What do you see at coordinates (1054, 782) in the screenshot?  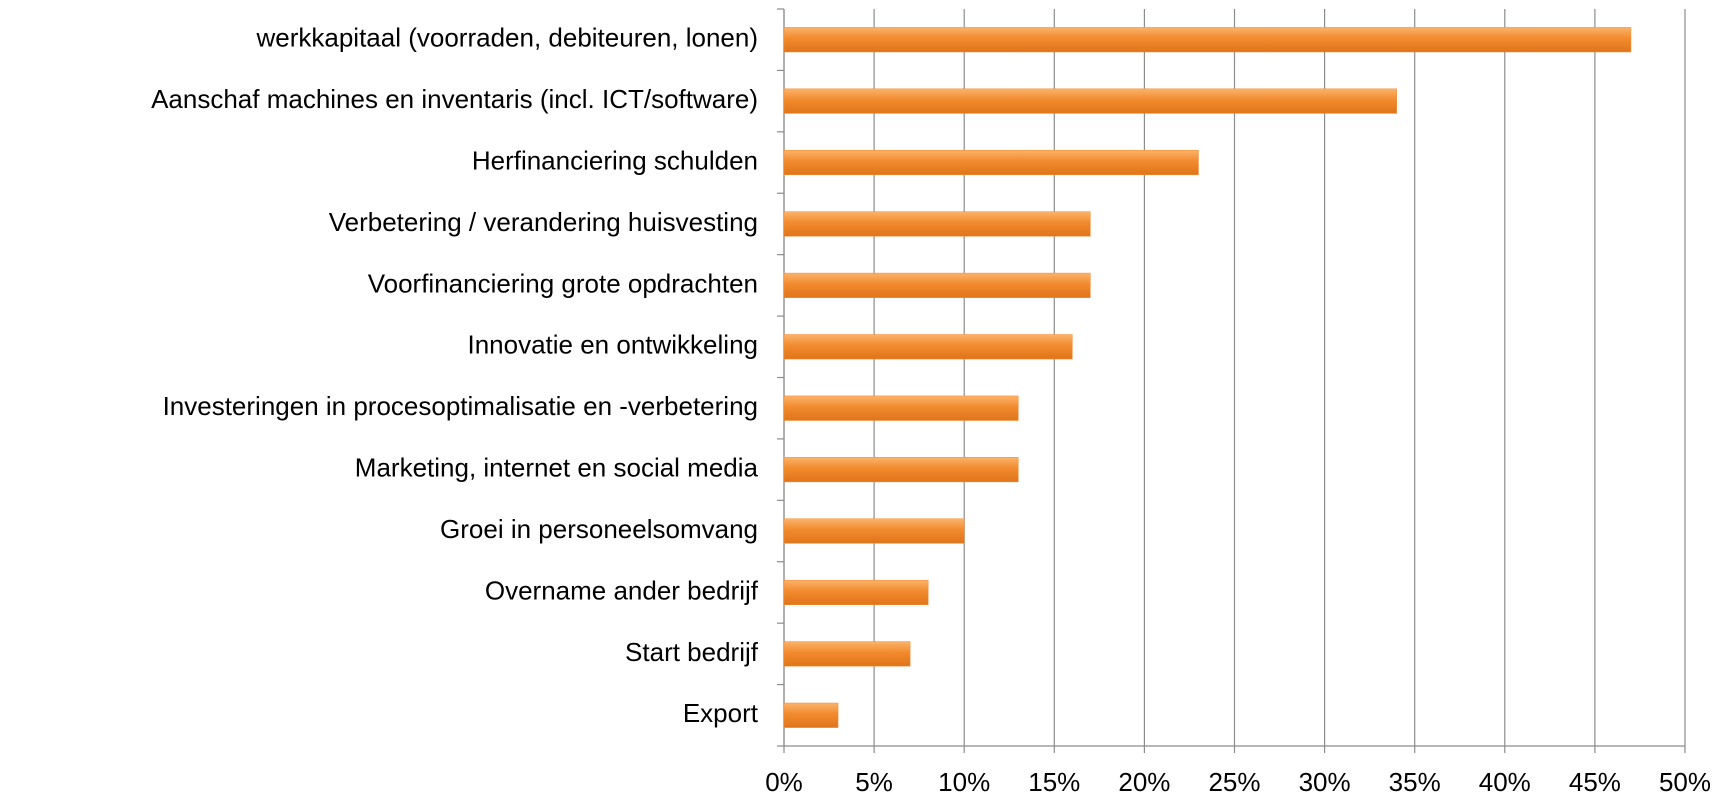 I see `x-tick-label: 15%` at bounding box center [1054, 782].